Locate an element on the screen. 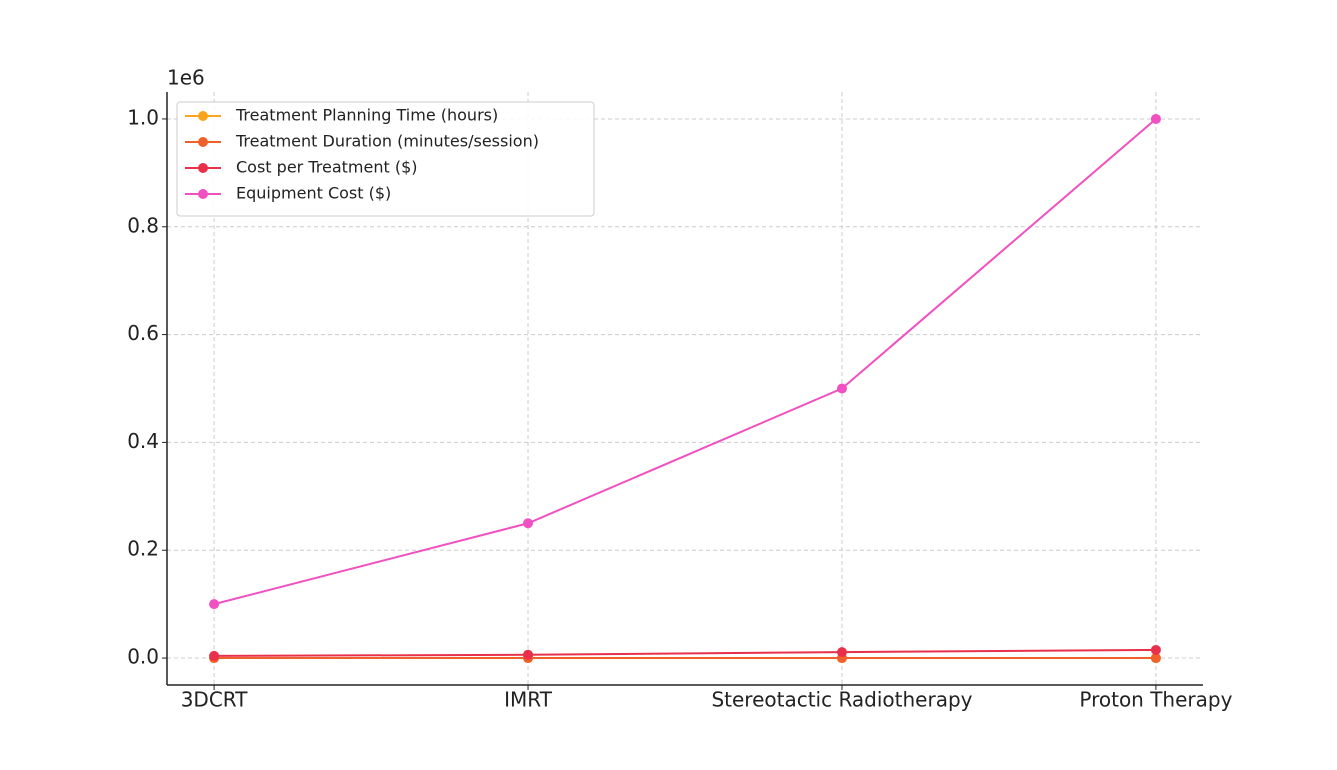 The width and height of the screenshot is (1337, 770). y-tick-label: 0.6 is located at coordinates (143, 333).